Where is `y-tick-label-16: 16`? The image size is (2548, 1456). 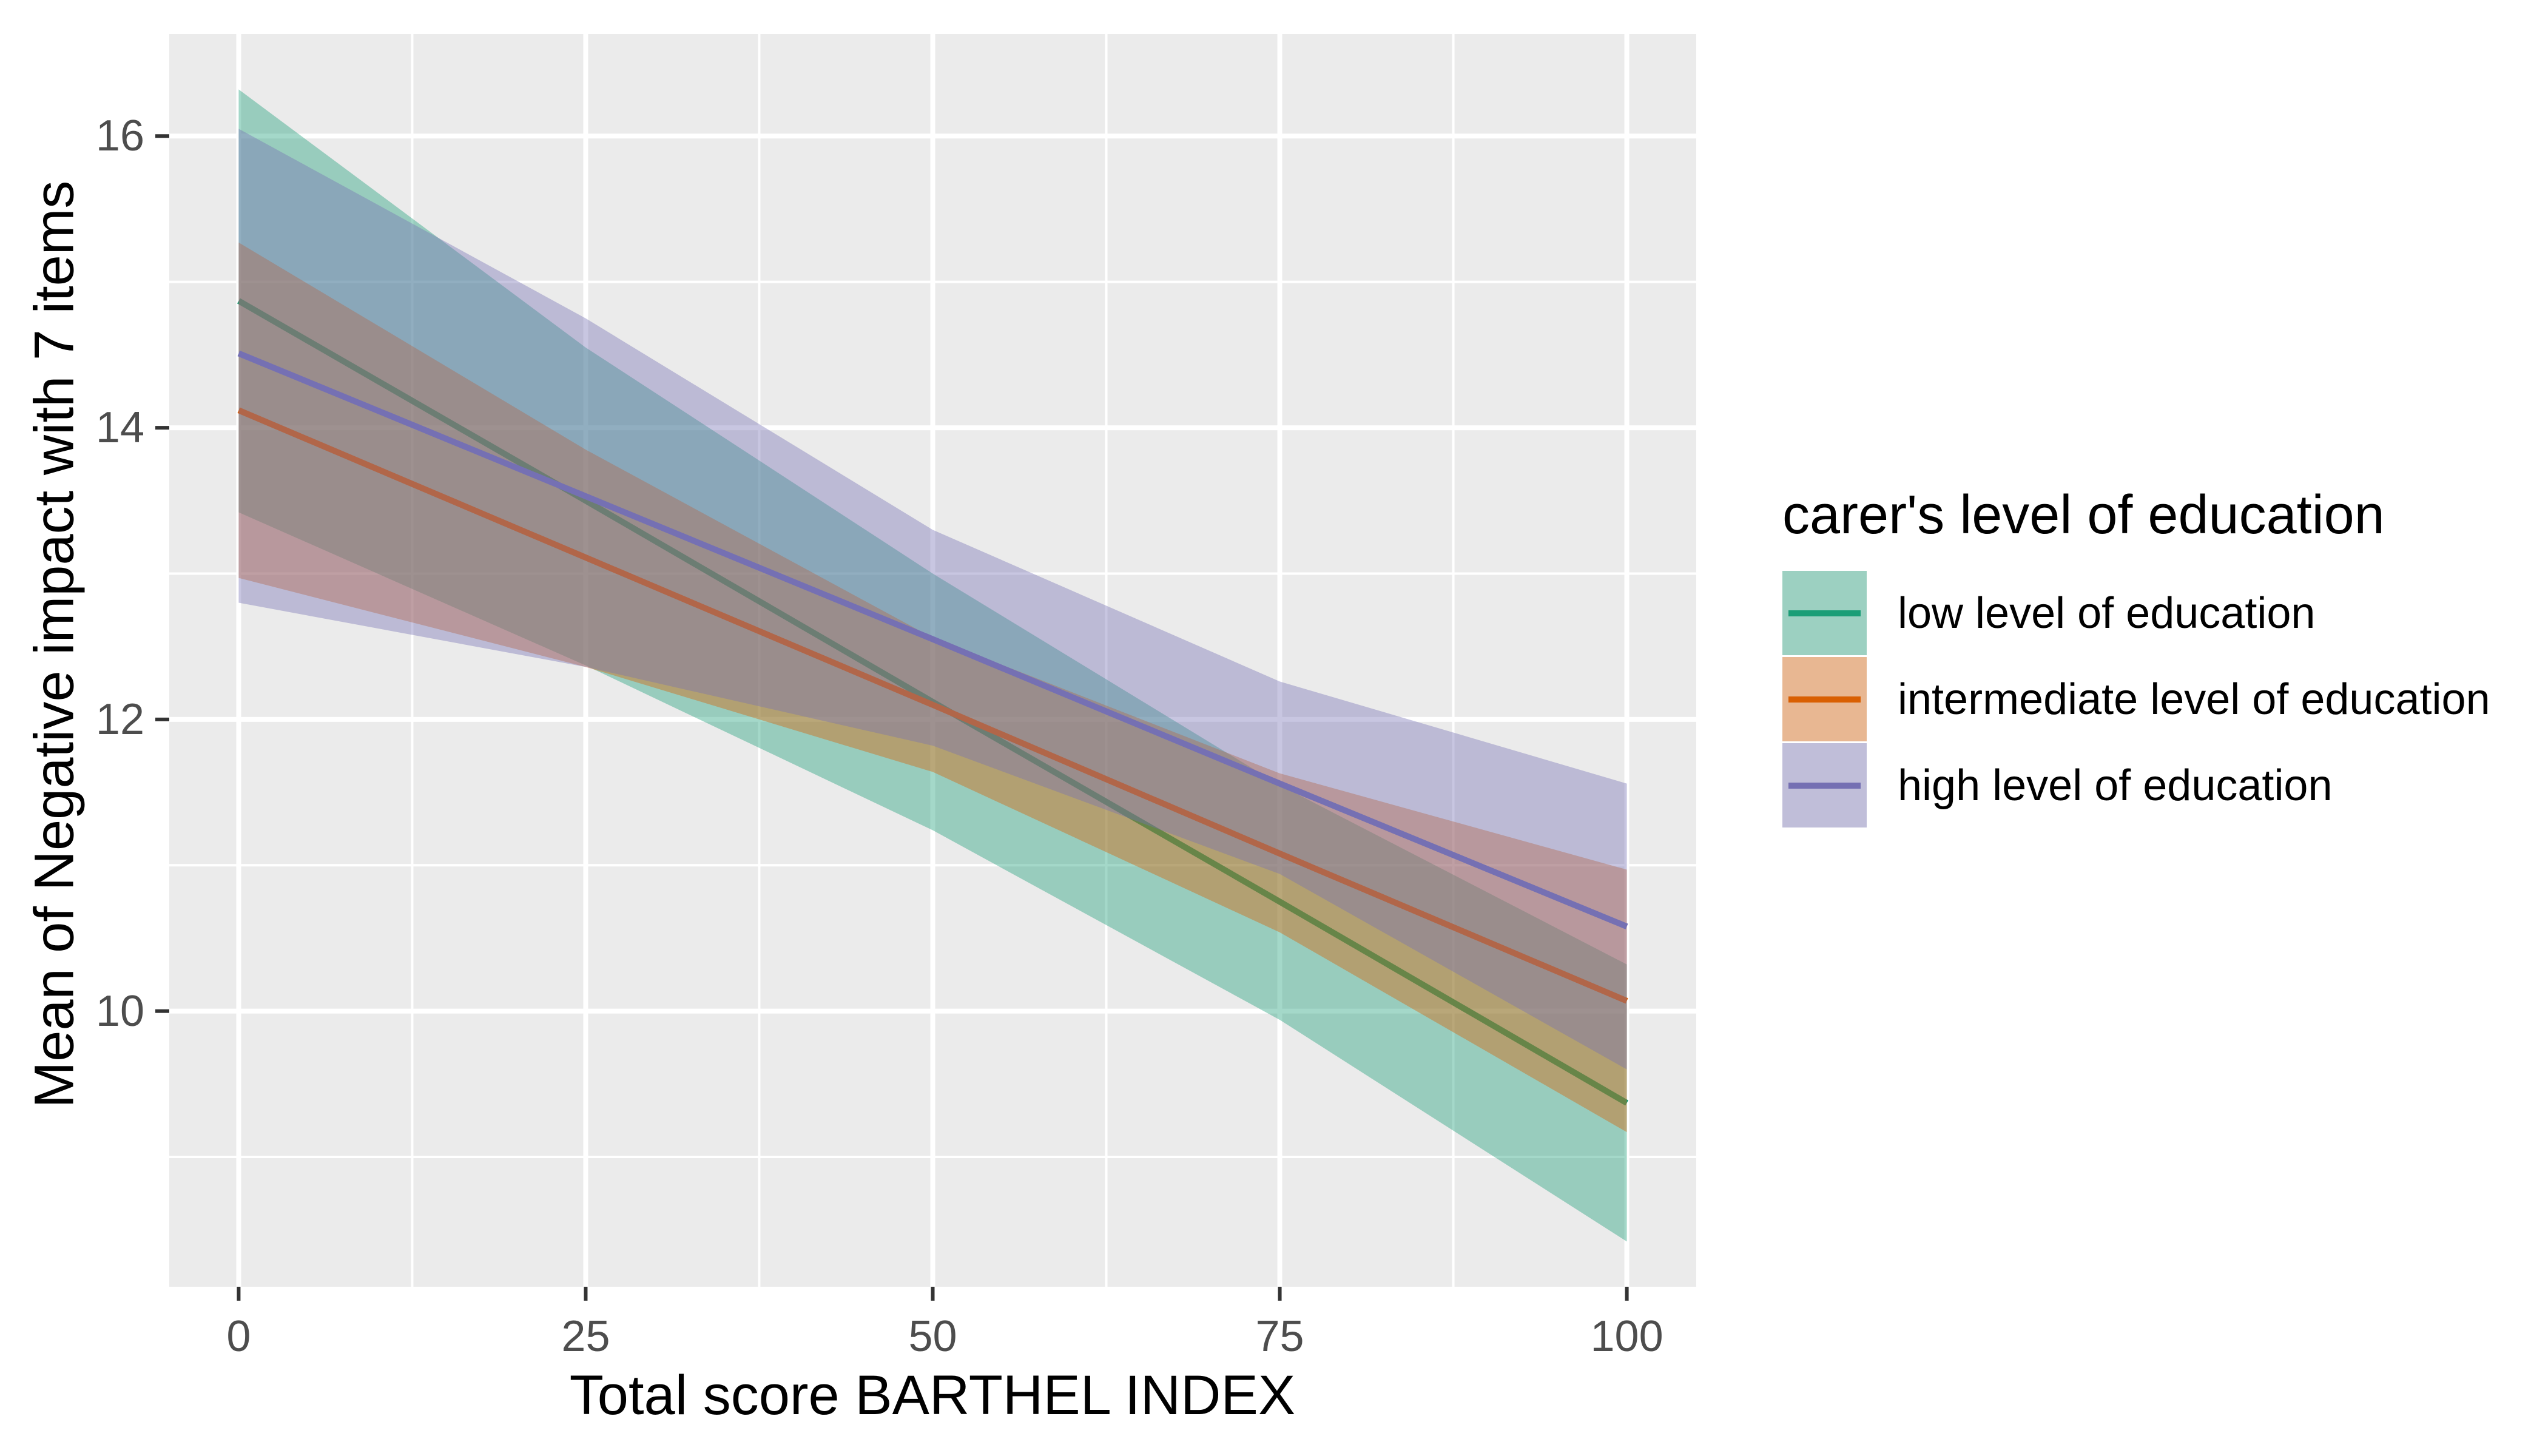 y-tick-label-16: 16 is located at coordinates (119, 136).